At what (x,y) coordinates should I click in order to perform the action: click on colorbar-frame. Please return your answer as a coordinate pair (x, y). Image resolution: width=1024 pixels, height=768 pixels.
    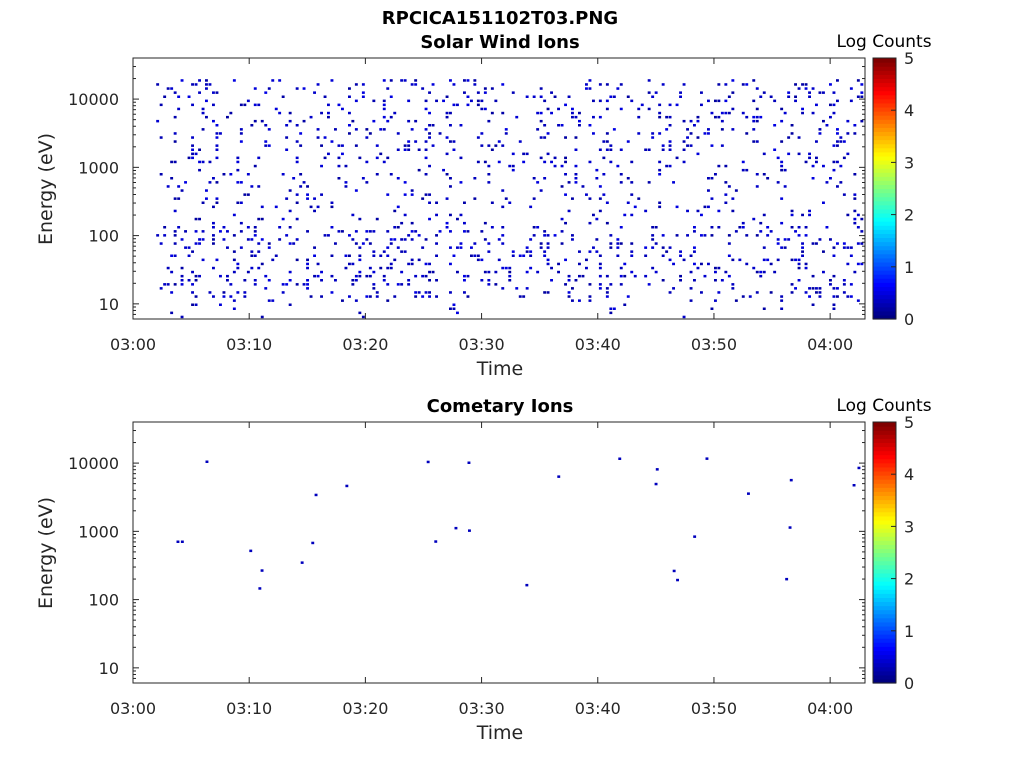
    Looking at the image, I should click on (884, 188).